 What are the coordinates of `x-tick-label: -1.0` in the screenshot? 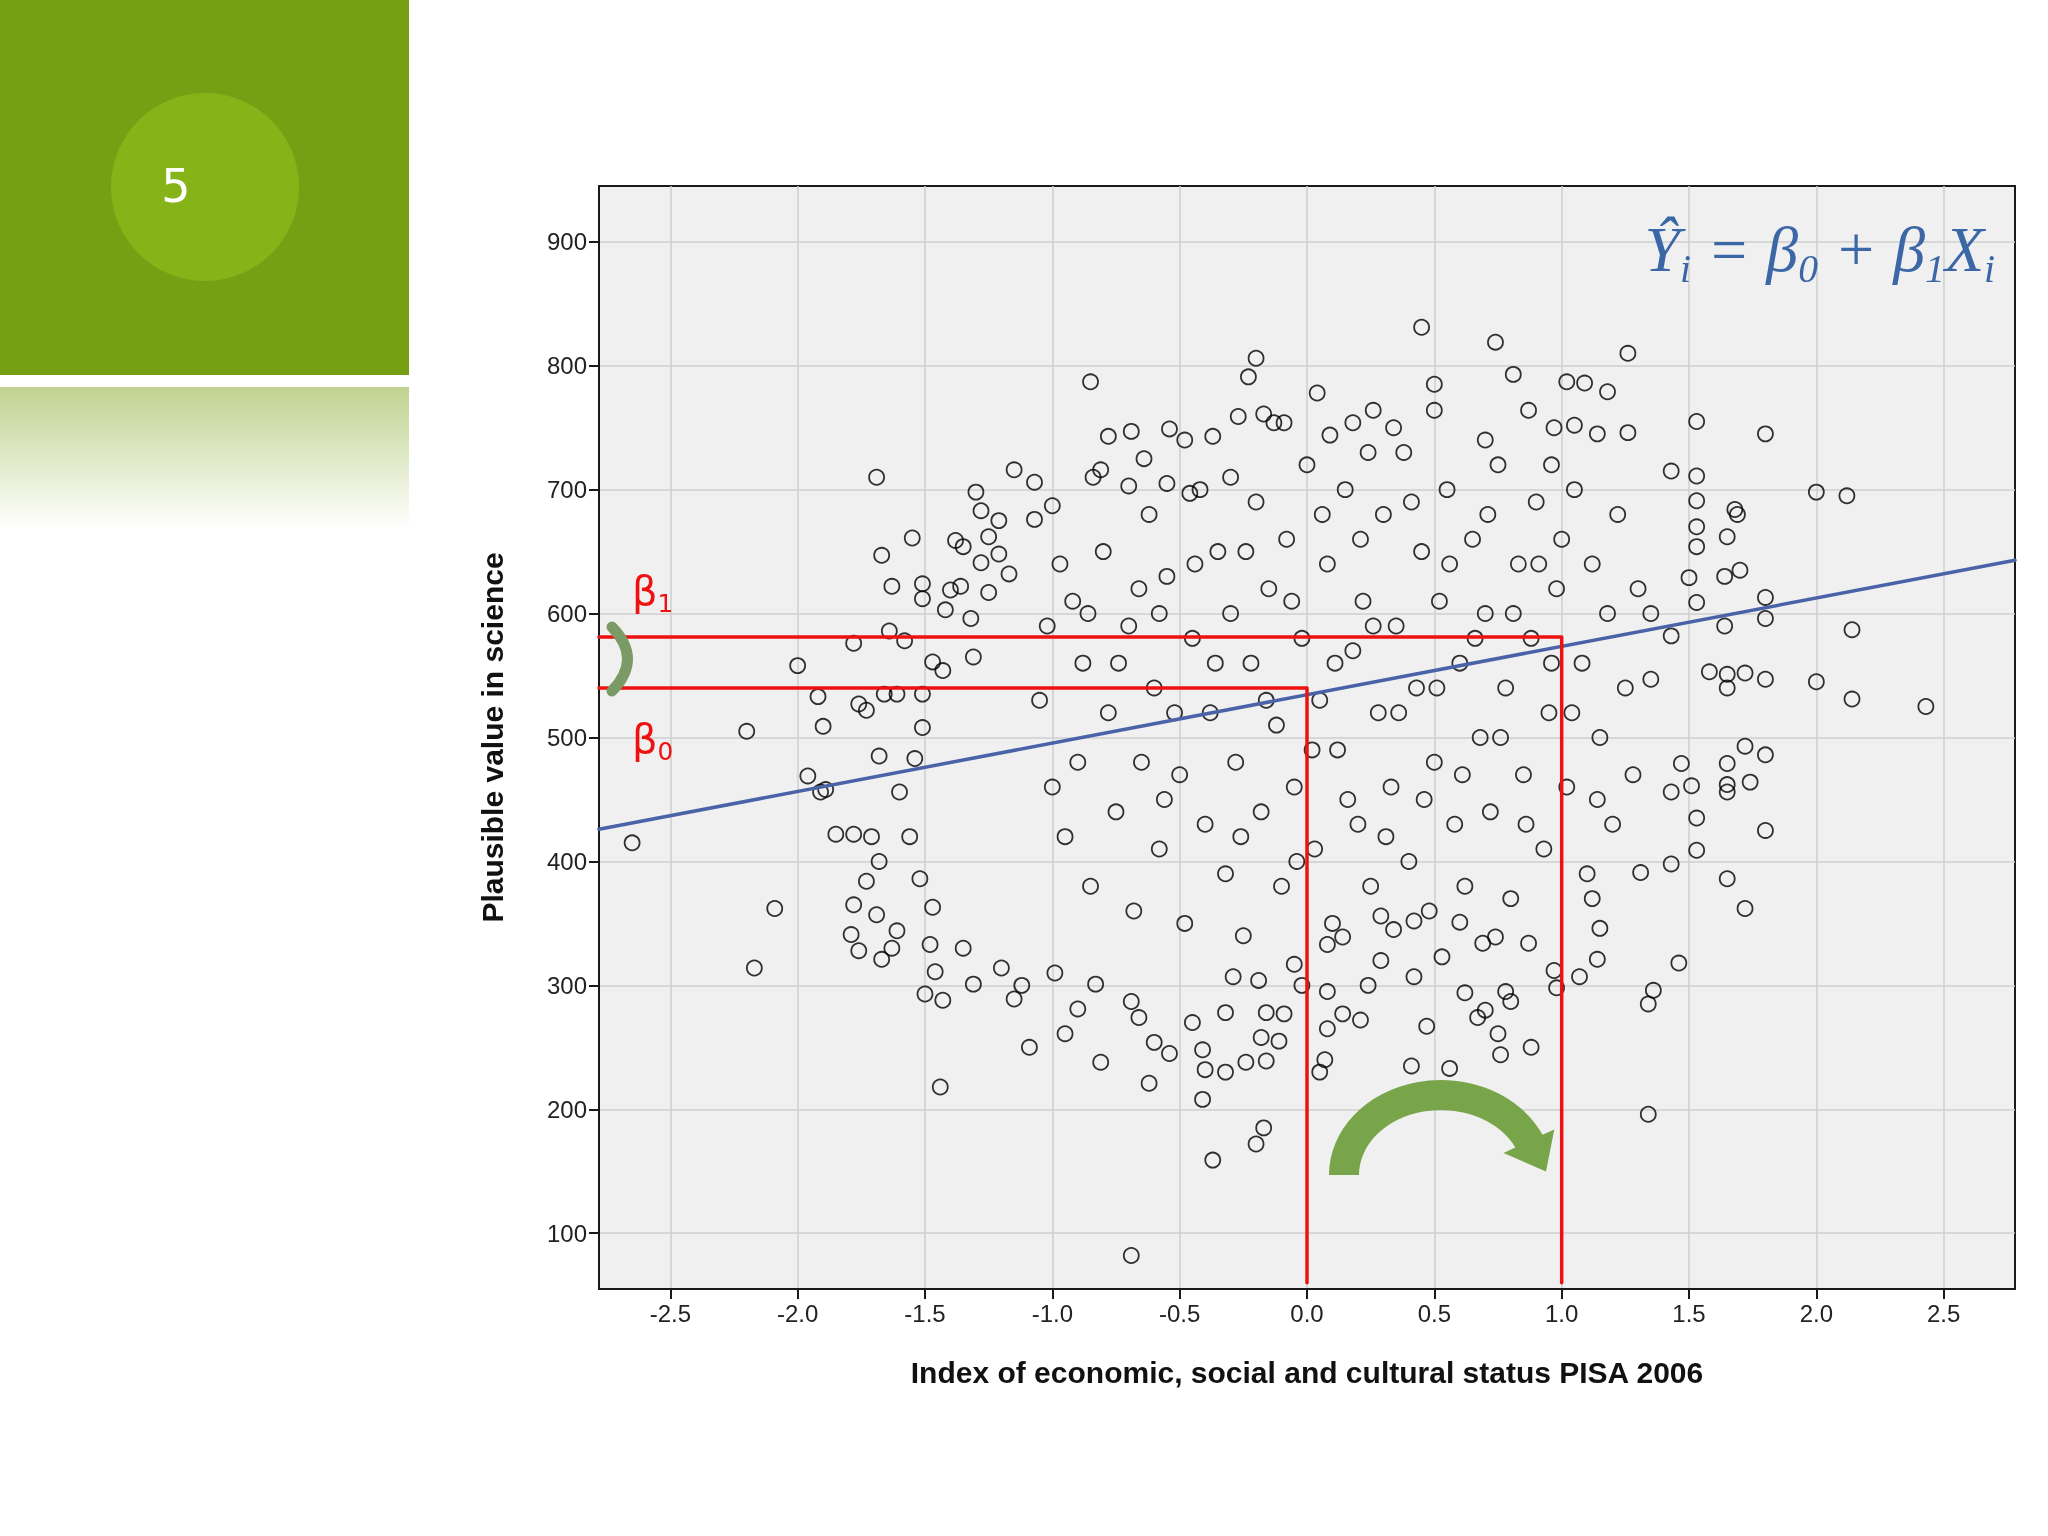 It's located at (1052, 1313).